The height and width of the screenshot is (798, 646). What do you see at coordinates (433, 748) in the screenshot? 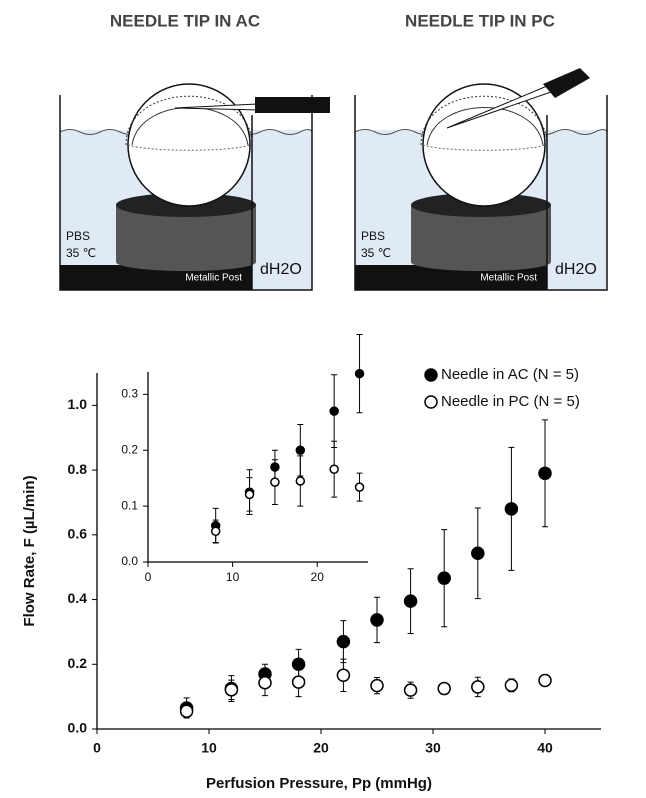
I see `x-tick-label: 30` at bounding box center [433, 748].